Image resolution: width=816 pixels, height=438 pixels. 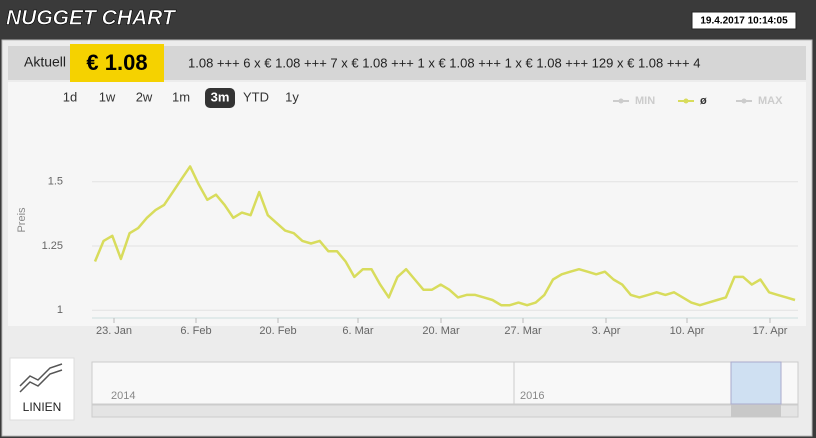 I want to click on x-tick-label: 23. Jan, so click(x=114, y=331).